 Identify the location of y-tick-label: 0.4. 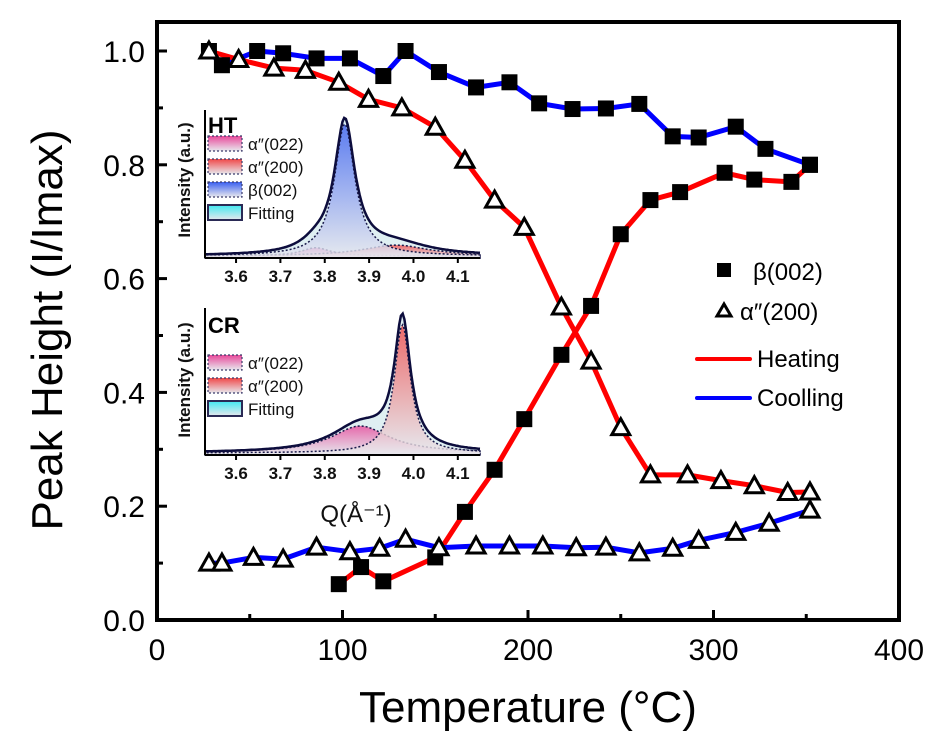
(124, 393).